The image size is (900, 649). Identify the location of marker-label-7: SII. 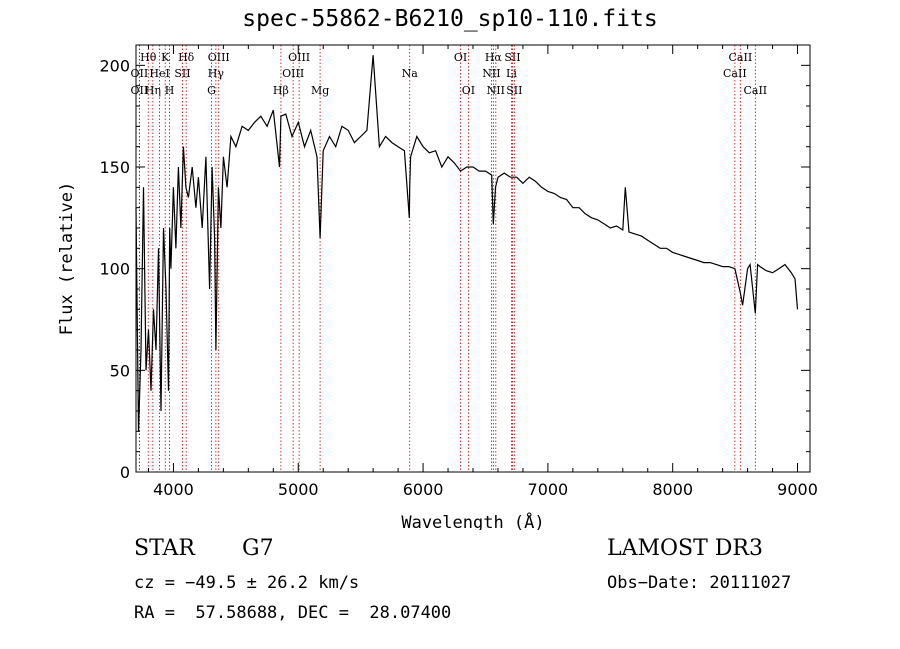
(182, 73).